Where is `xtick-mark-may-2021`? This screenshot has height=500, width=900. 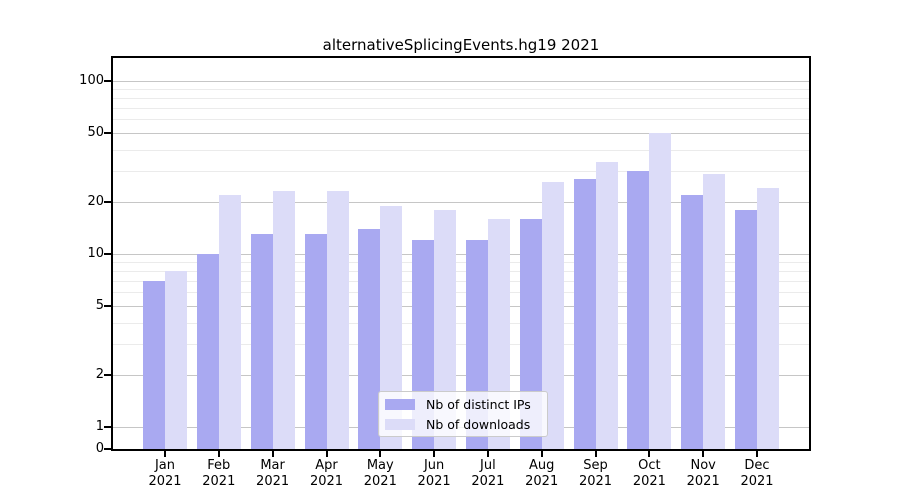
xtick-mark-may-2021 is located at coordinates (380, 454).